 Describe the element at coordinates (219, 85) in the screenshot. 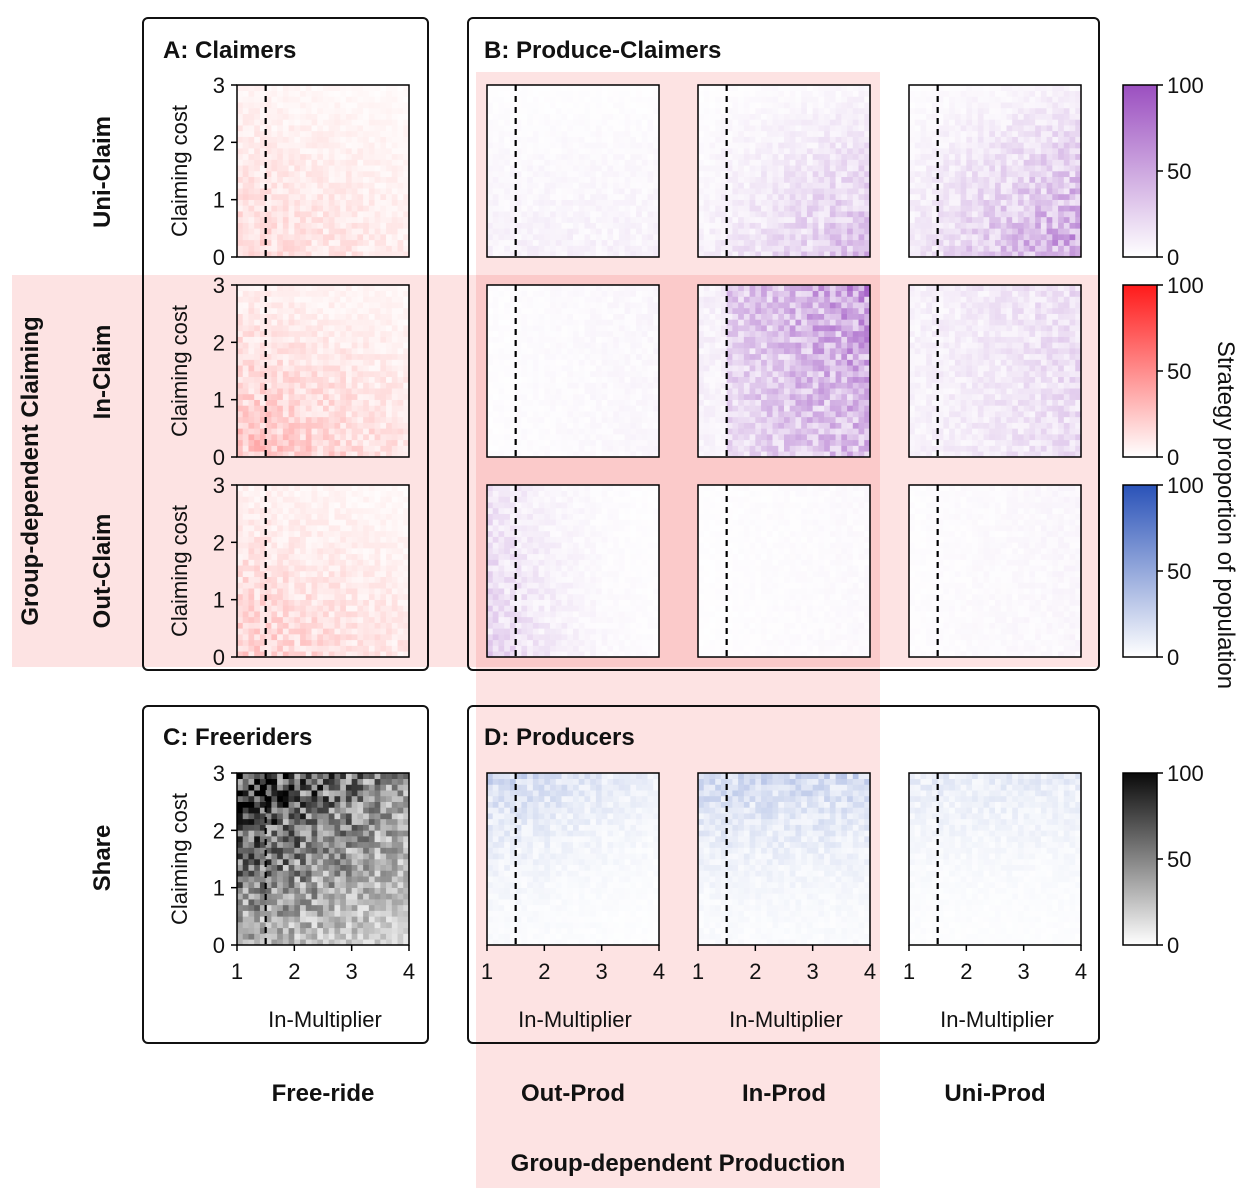

I see `y-tick-label: 3` at that location.